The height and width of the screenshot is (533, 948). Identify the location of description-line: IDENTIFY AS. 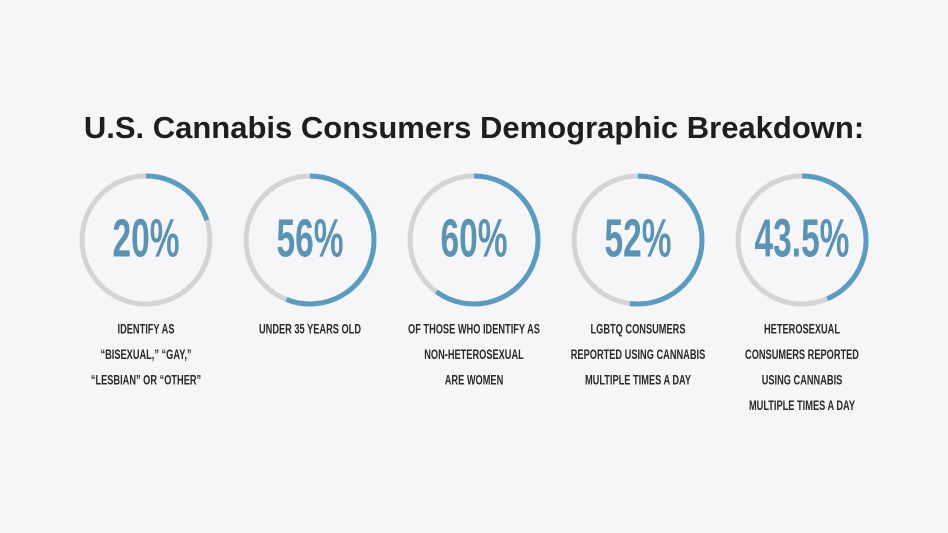
(146, 329).